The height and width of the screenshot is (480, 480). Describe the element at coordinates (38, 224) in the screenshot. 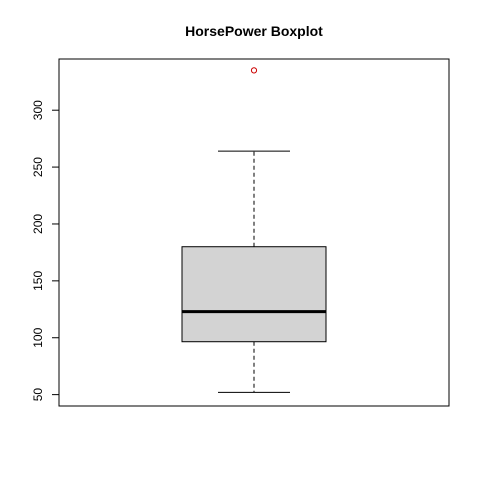

I see `y-tick-label: 200` at that location.